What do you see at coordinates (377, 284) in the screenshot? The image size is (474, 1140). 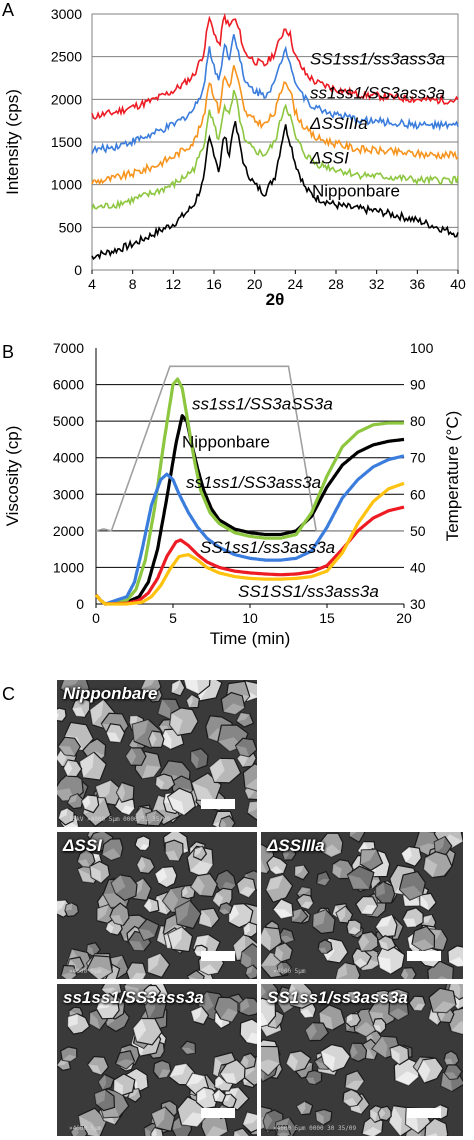 I see `x-tick-label: 32` at bounding box center [377, 284].